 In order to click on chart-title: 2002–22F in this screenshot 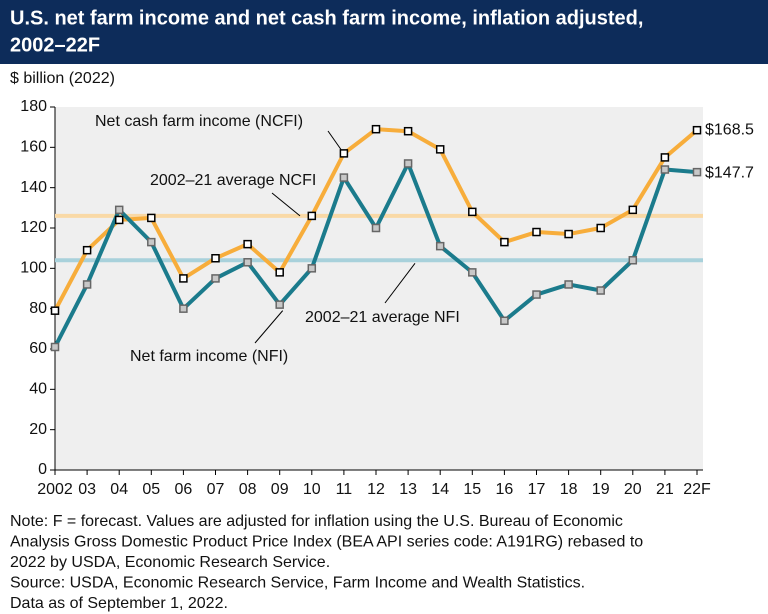, I will do `click(55, 45)`.